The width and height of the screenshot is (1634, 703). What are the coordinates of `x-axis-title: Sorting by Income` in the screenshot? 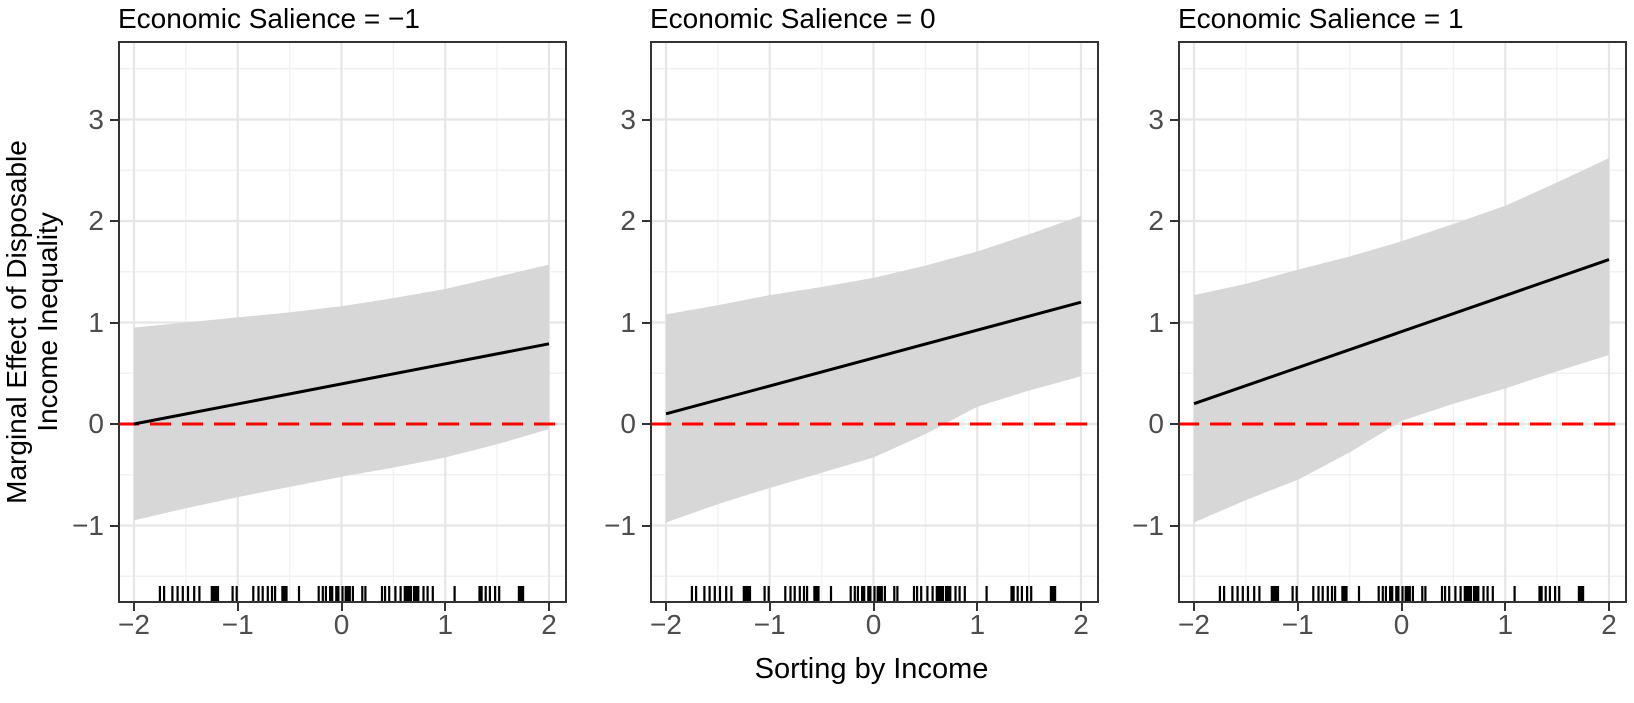 It's located at (871, 669).